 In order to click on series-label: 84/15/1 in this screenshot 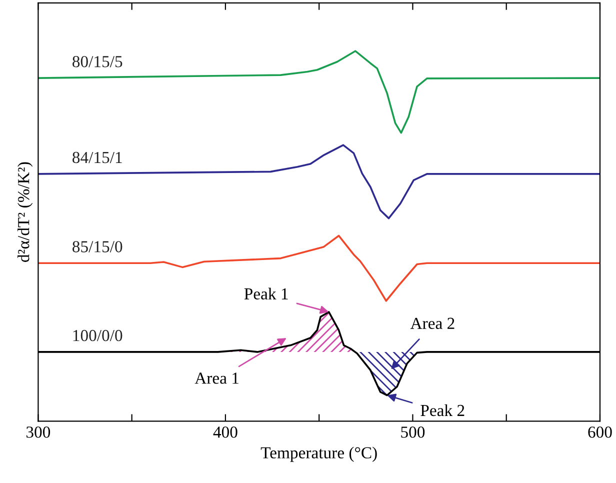, I will do `click(97, 158)`.